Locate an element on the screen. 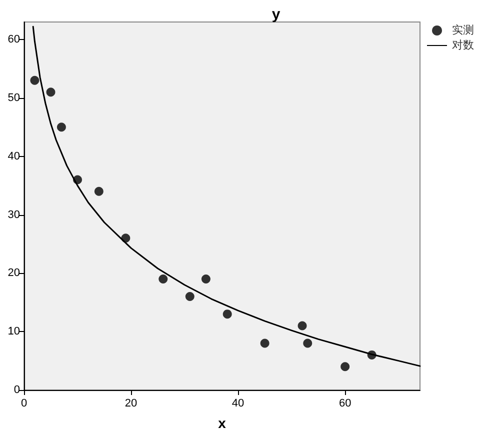  legend-label: 实测 is located at coordinates (463, 30).